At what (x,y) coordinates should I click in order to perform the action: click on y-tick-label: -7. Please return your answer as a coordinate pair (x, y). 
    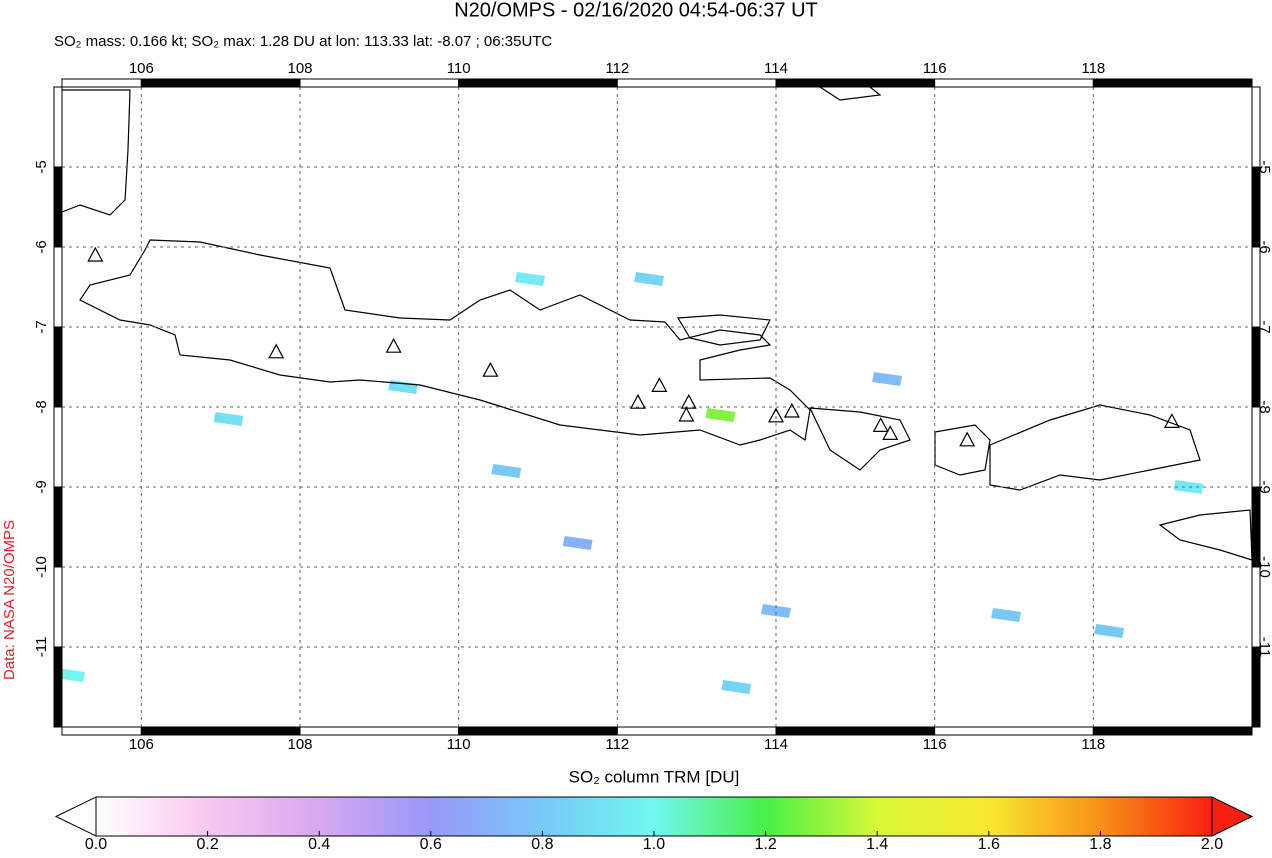
    Looking at the image, I should click on (41, 326).